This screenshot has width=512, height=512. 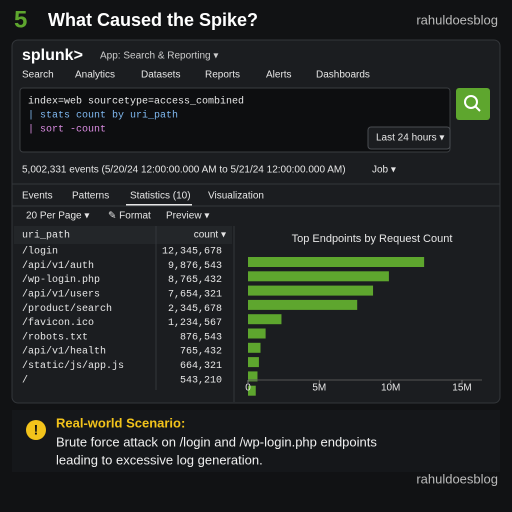 I want to click on x-tick-label: 0, so click(x=248, y=388).